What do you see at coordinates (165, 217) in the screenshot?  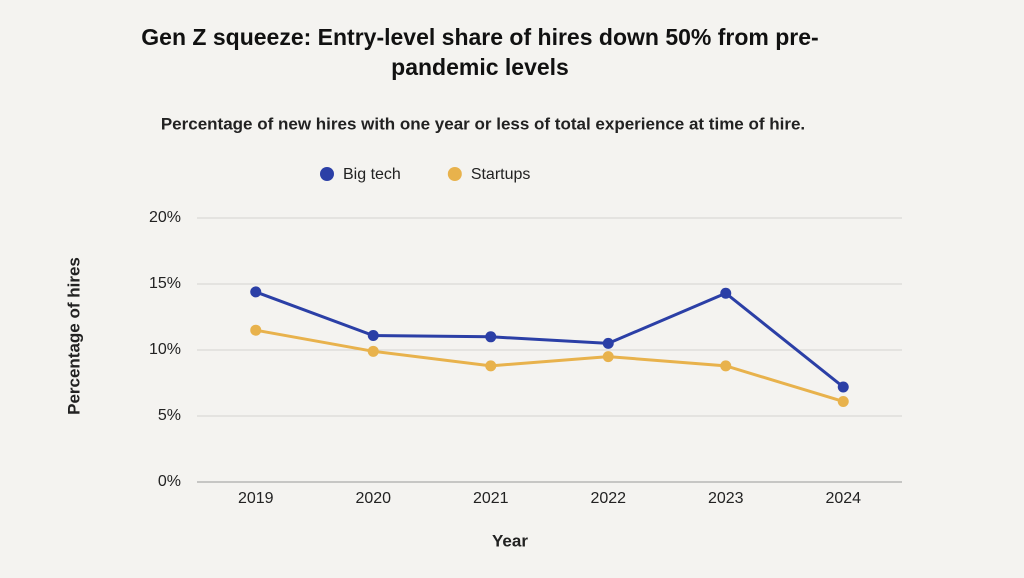 I see `y-tick-label: 20%` at bounding box center [165, 217].